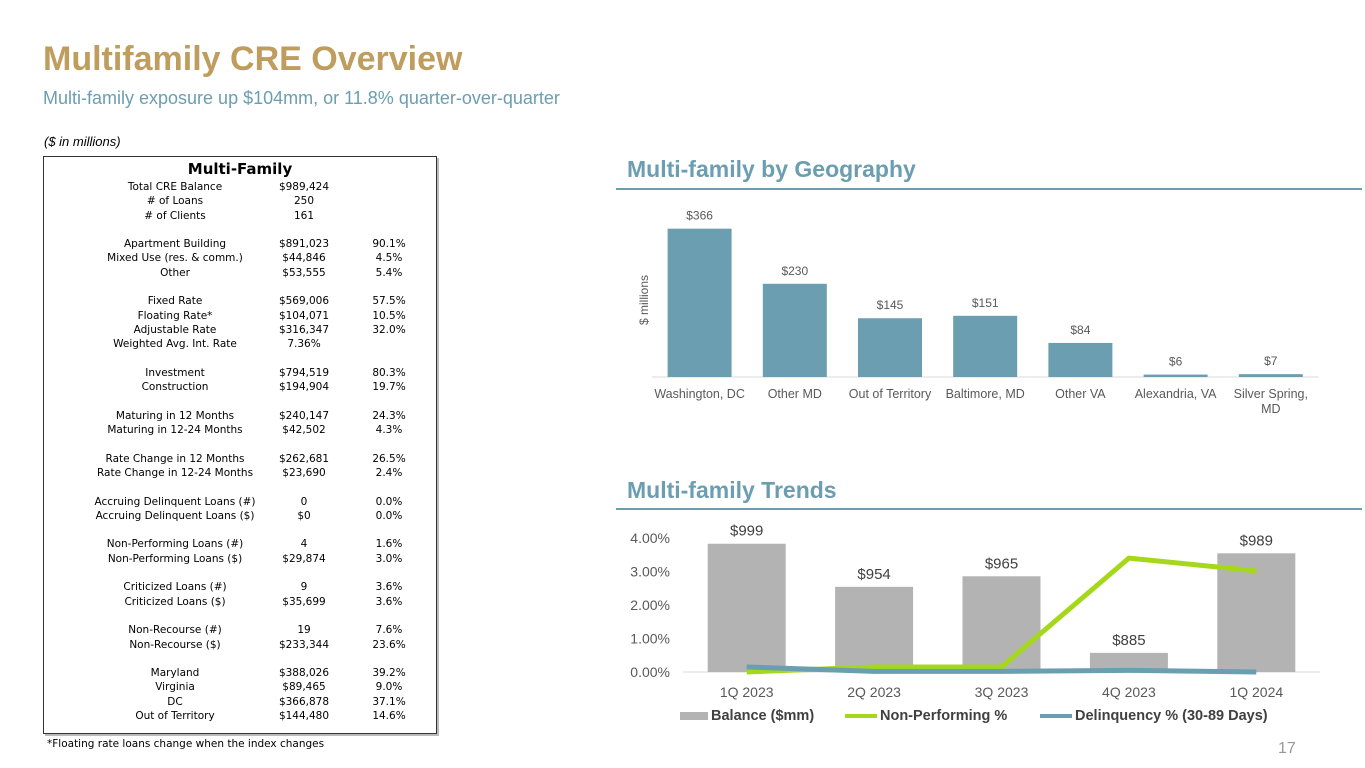 The height and width of the screenshot is (768, 1365). I want to click on table-row: DC $366,878 37.1%, so click(240, 702).